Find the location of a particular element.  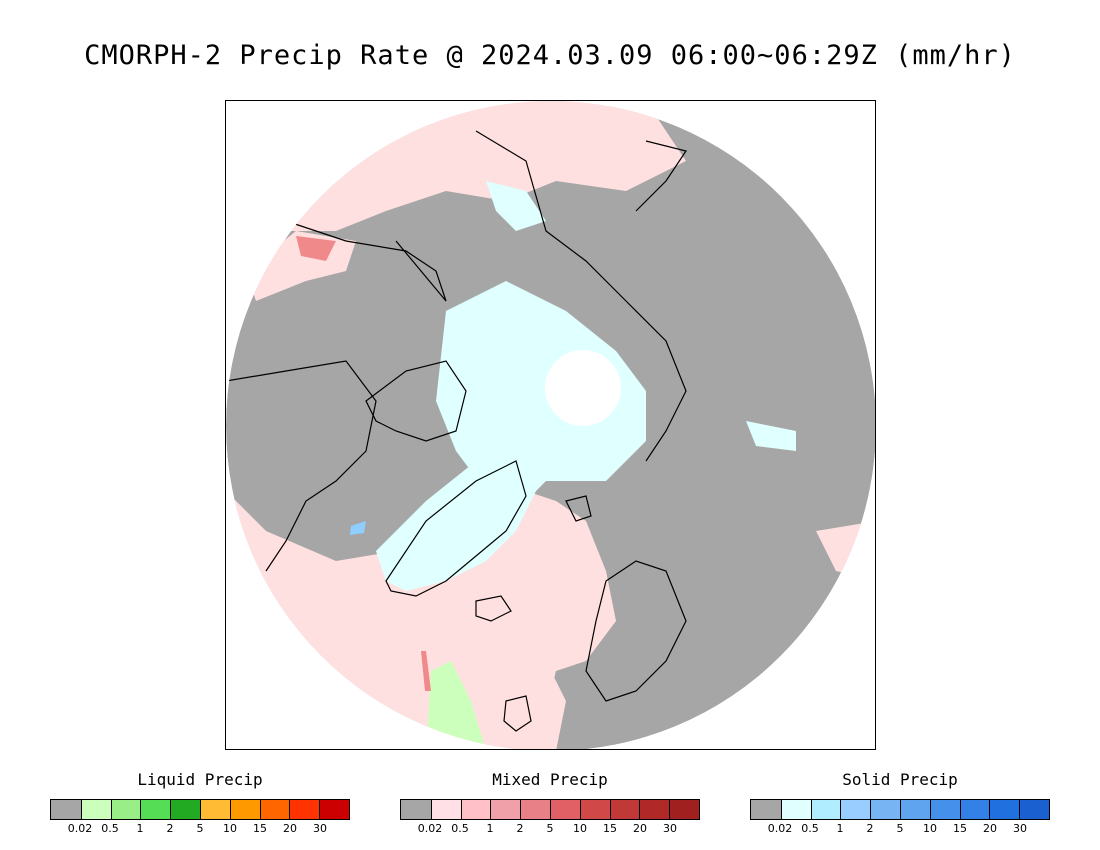

solid-precip-patch-east is located at coordinates (771, 436).